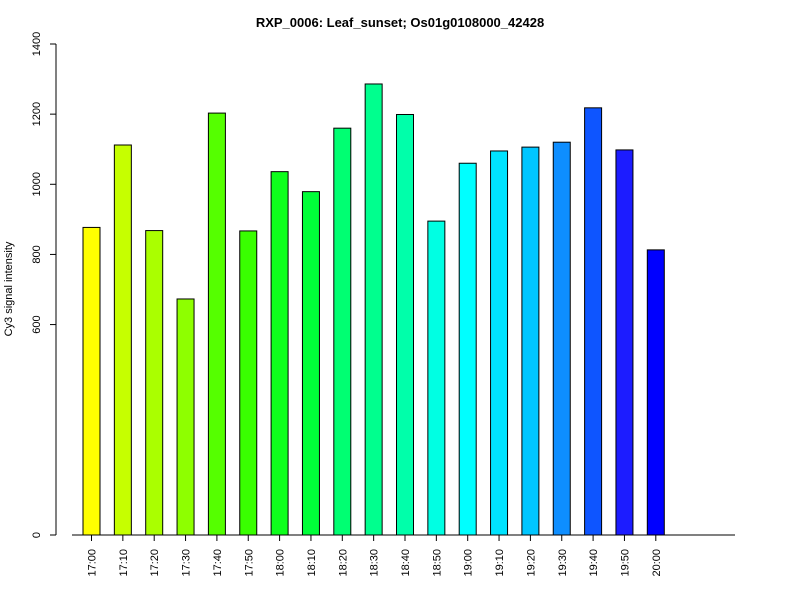 This screenshot has width=800, height=600. What do you see at coordinates (249, 563) in the screenshot?
I see `x-tick-label: 17:50` at bounding box center [249, 563].